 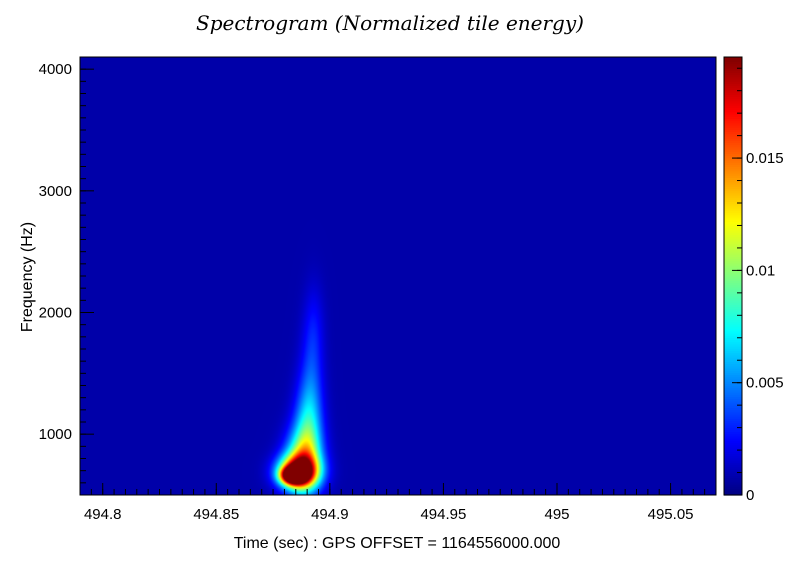 I want to click on y-tick-label: 1000, so click(x=55, y=434).